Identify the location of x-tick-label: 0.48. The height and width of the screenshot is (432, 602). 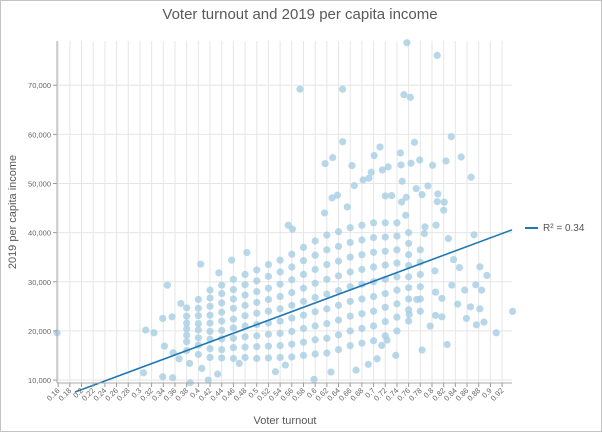
(240, 394).